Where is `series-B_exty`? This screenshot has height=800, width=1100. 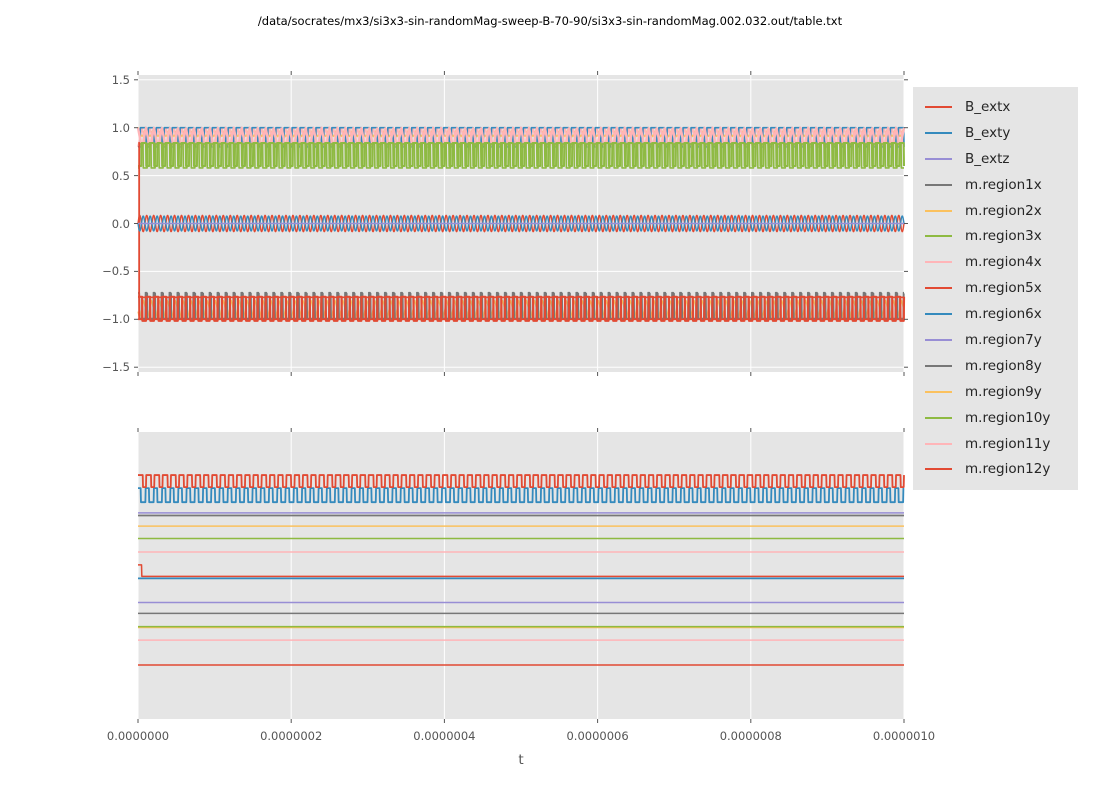 series-B_exty is located at coordinates (521, 495).